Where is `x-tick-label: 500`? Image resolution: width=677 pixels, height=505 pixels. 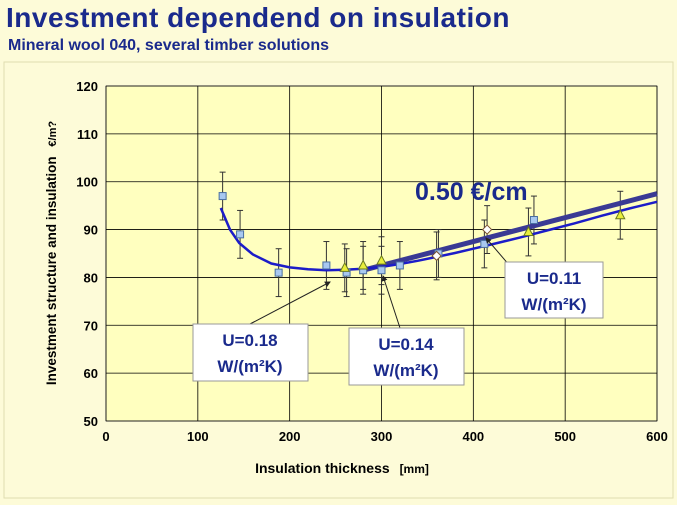 x-tick-label: 500 is located at coordinates (565, 436).